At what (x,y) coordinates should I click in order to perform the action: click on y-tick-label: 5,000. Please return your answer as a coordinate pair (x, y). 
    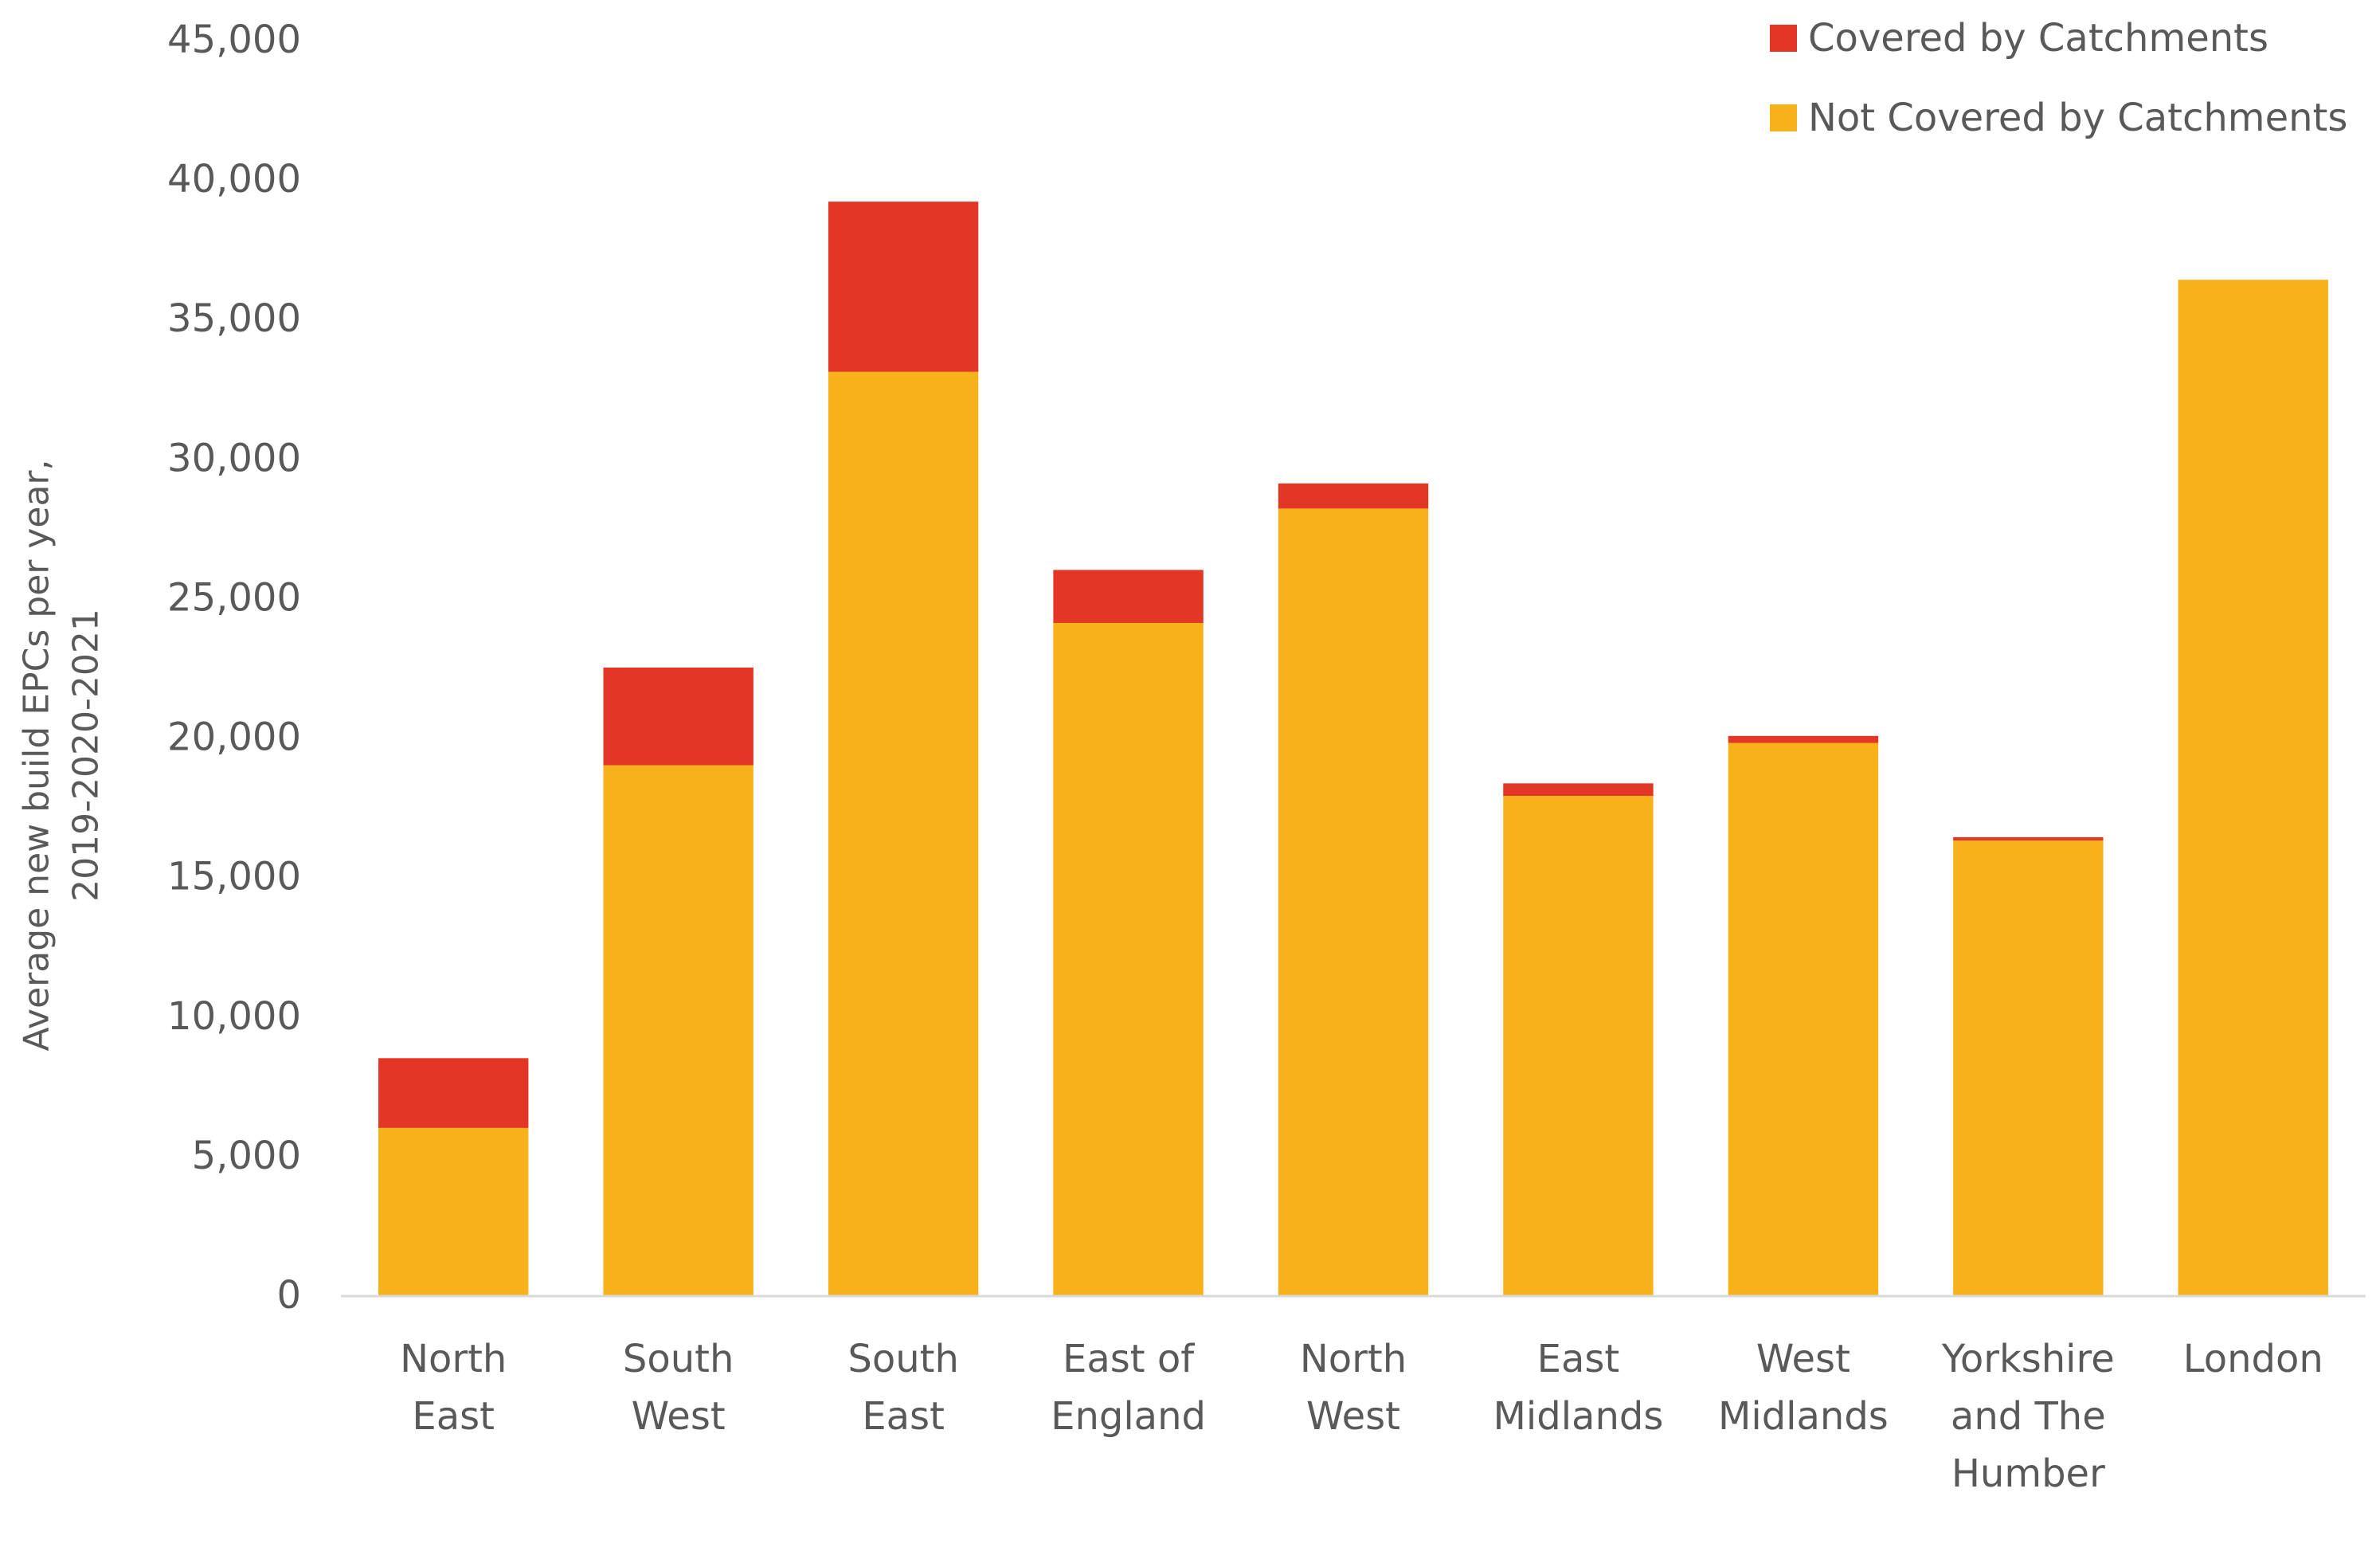
    Looking at the image, I should click on (247, 1156).